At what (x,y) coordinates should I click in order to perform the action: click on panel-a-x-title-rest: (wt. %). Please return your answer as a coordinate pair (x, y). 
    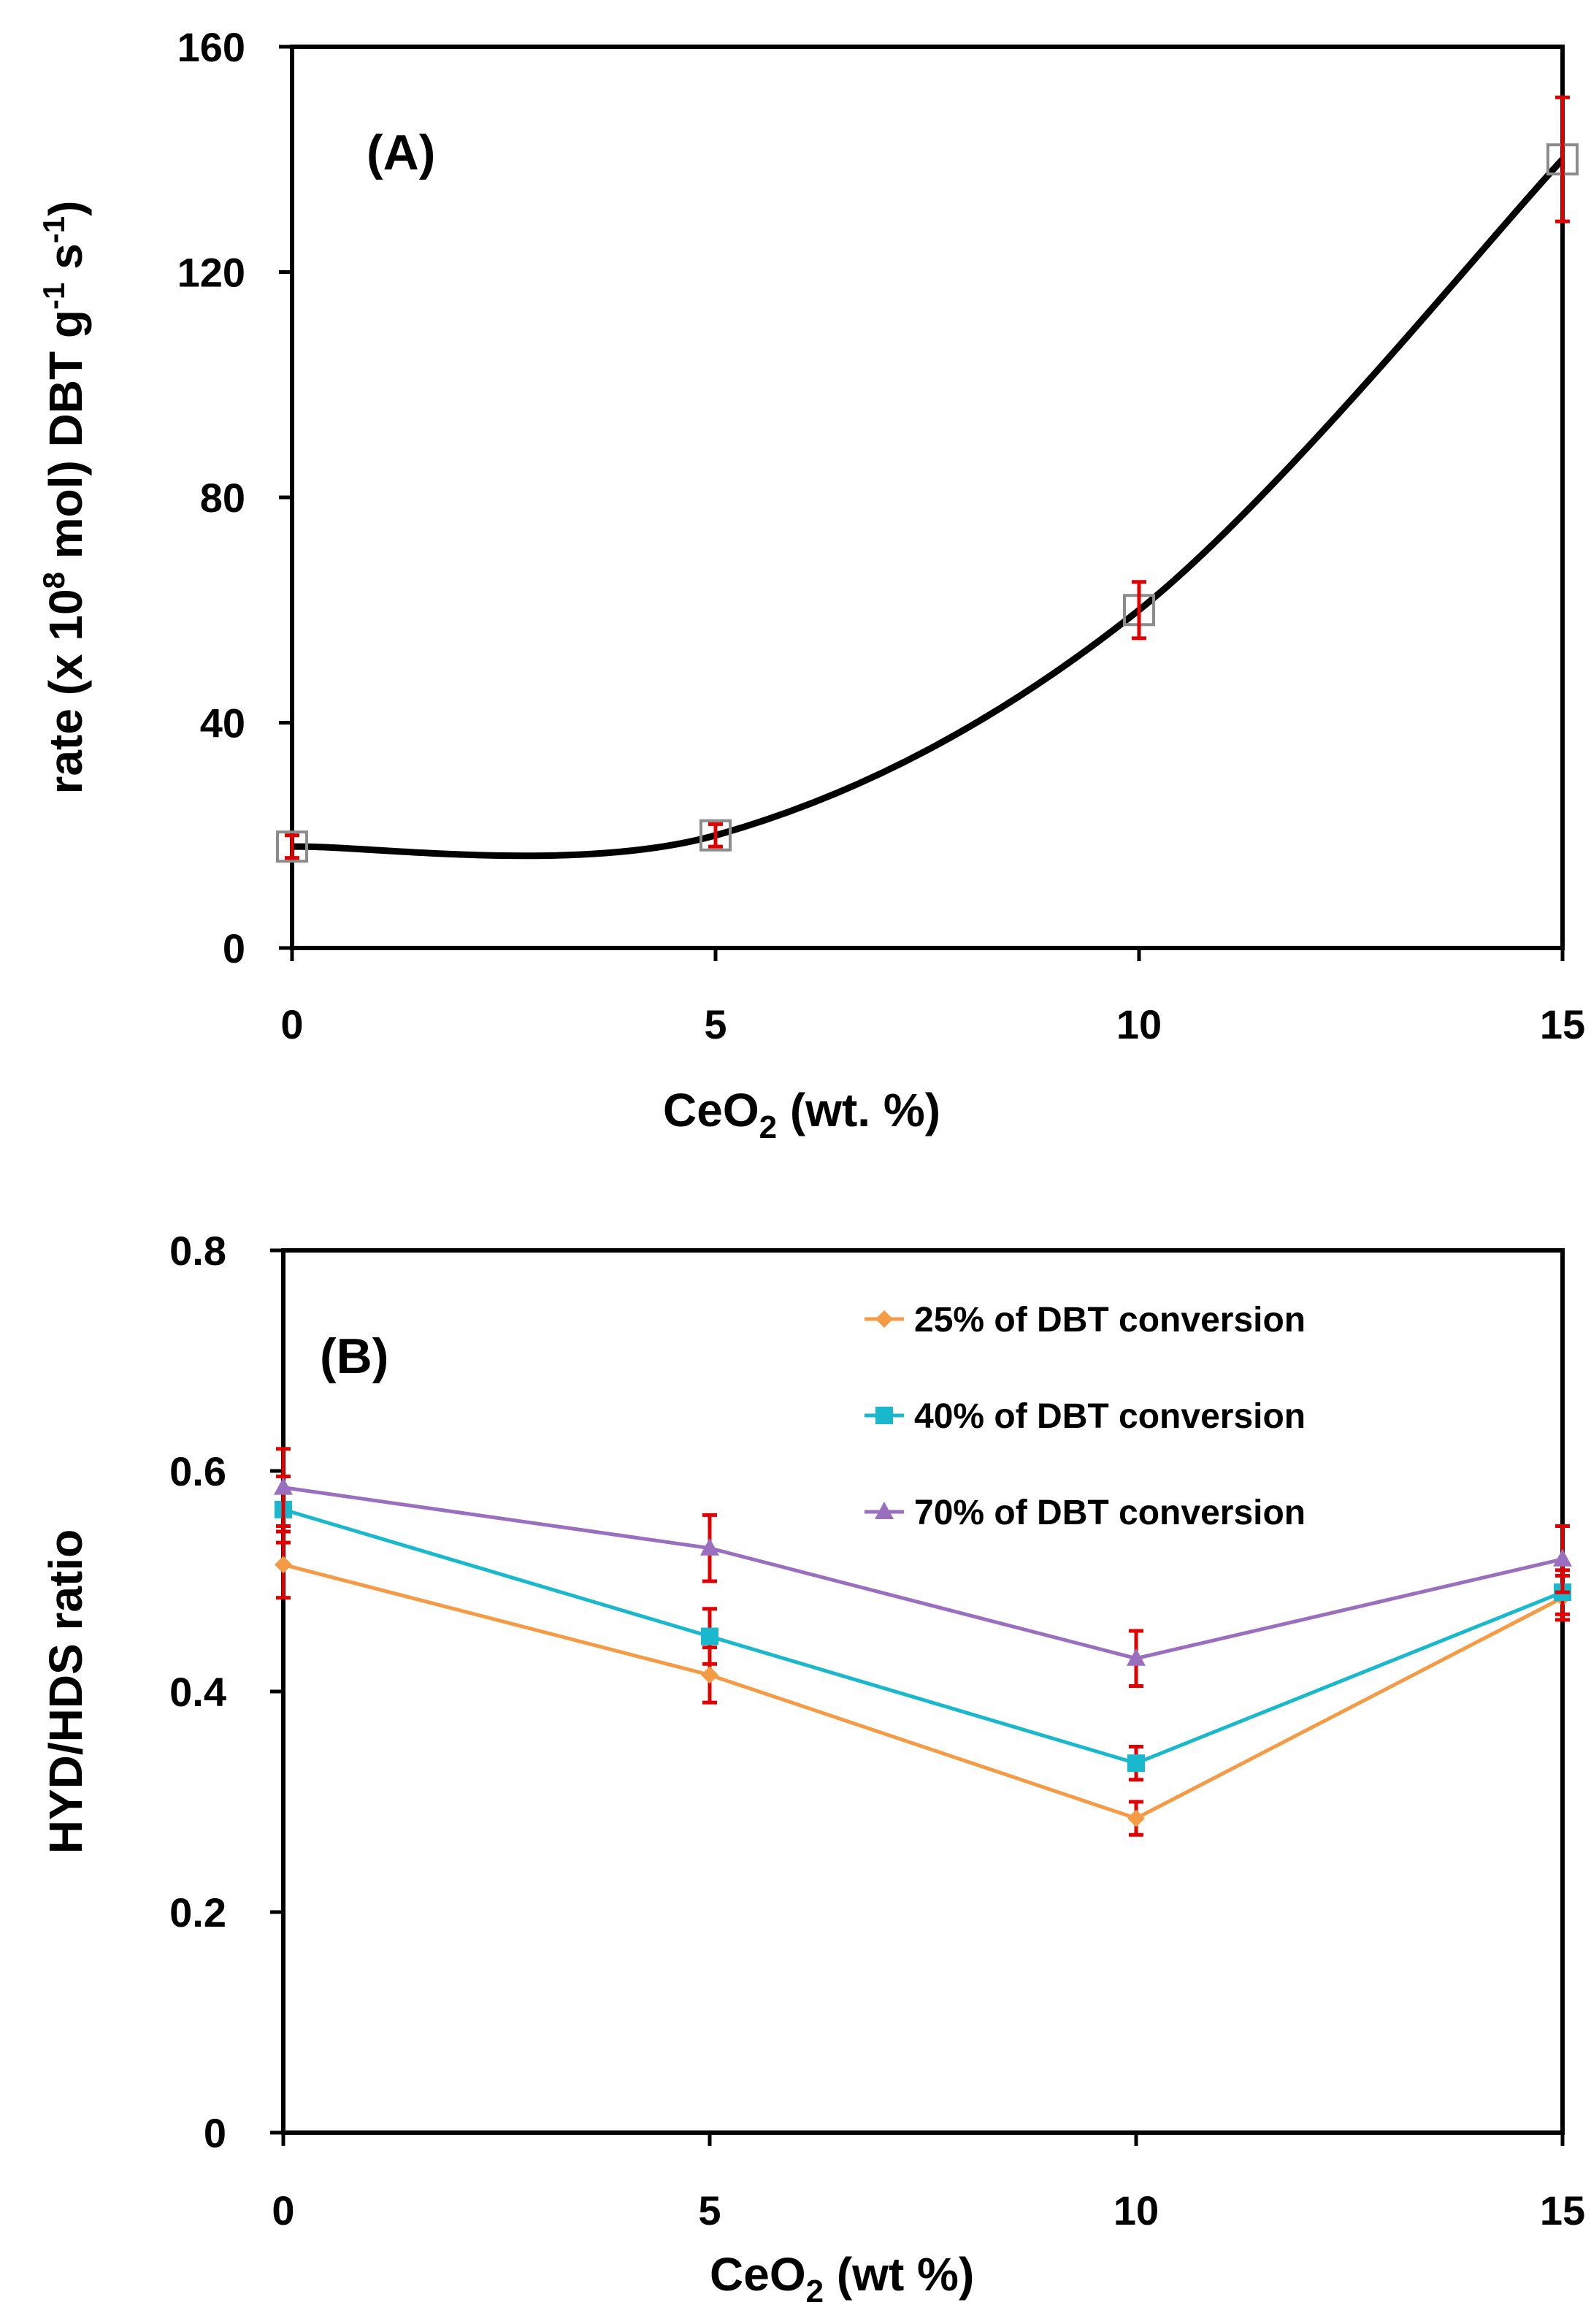
    Looking at the image, I should click on (859, 1110).